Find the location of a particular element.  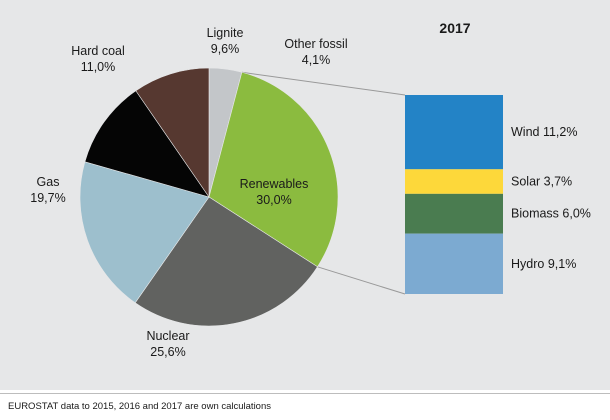

pie-slice-hard-coal is located at coordinates (147, 144).